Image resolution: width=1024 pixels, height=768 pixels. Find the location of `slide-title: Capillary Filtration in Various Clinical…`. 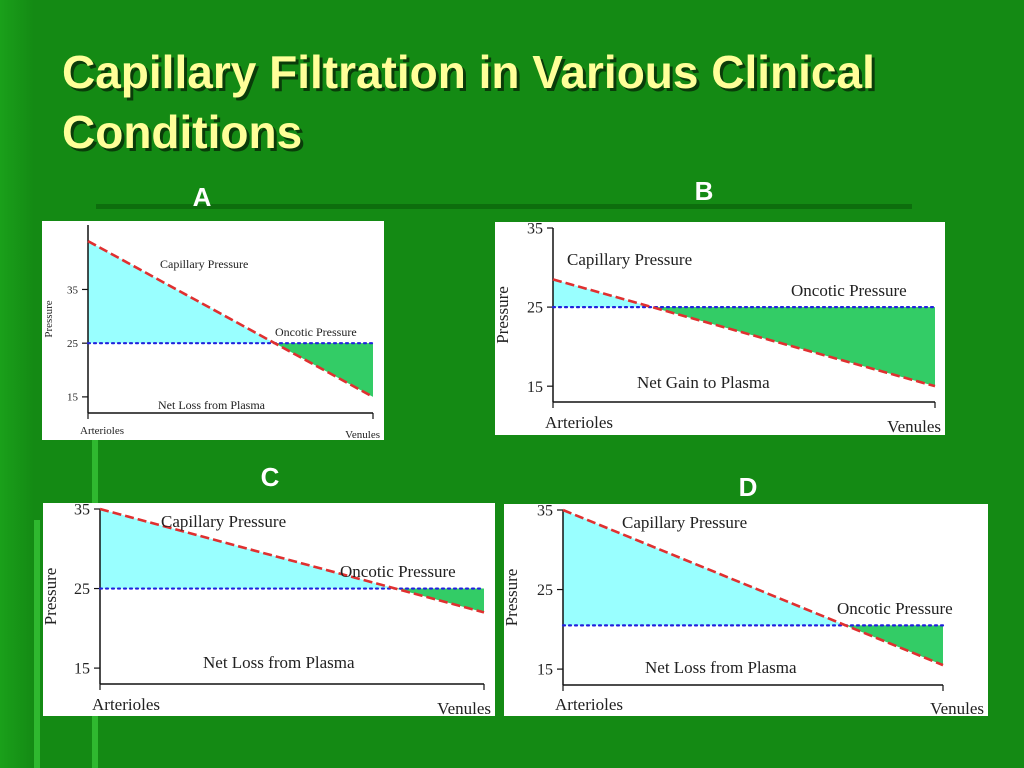

slide-title: Capillary Filtration in Various Clinical… is located at coordinates (468, 102).